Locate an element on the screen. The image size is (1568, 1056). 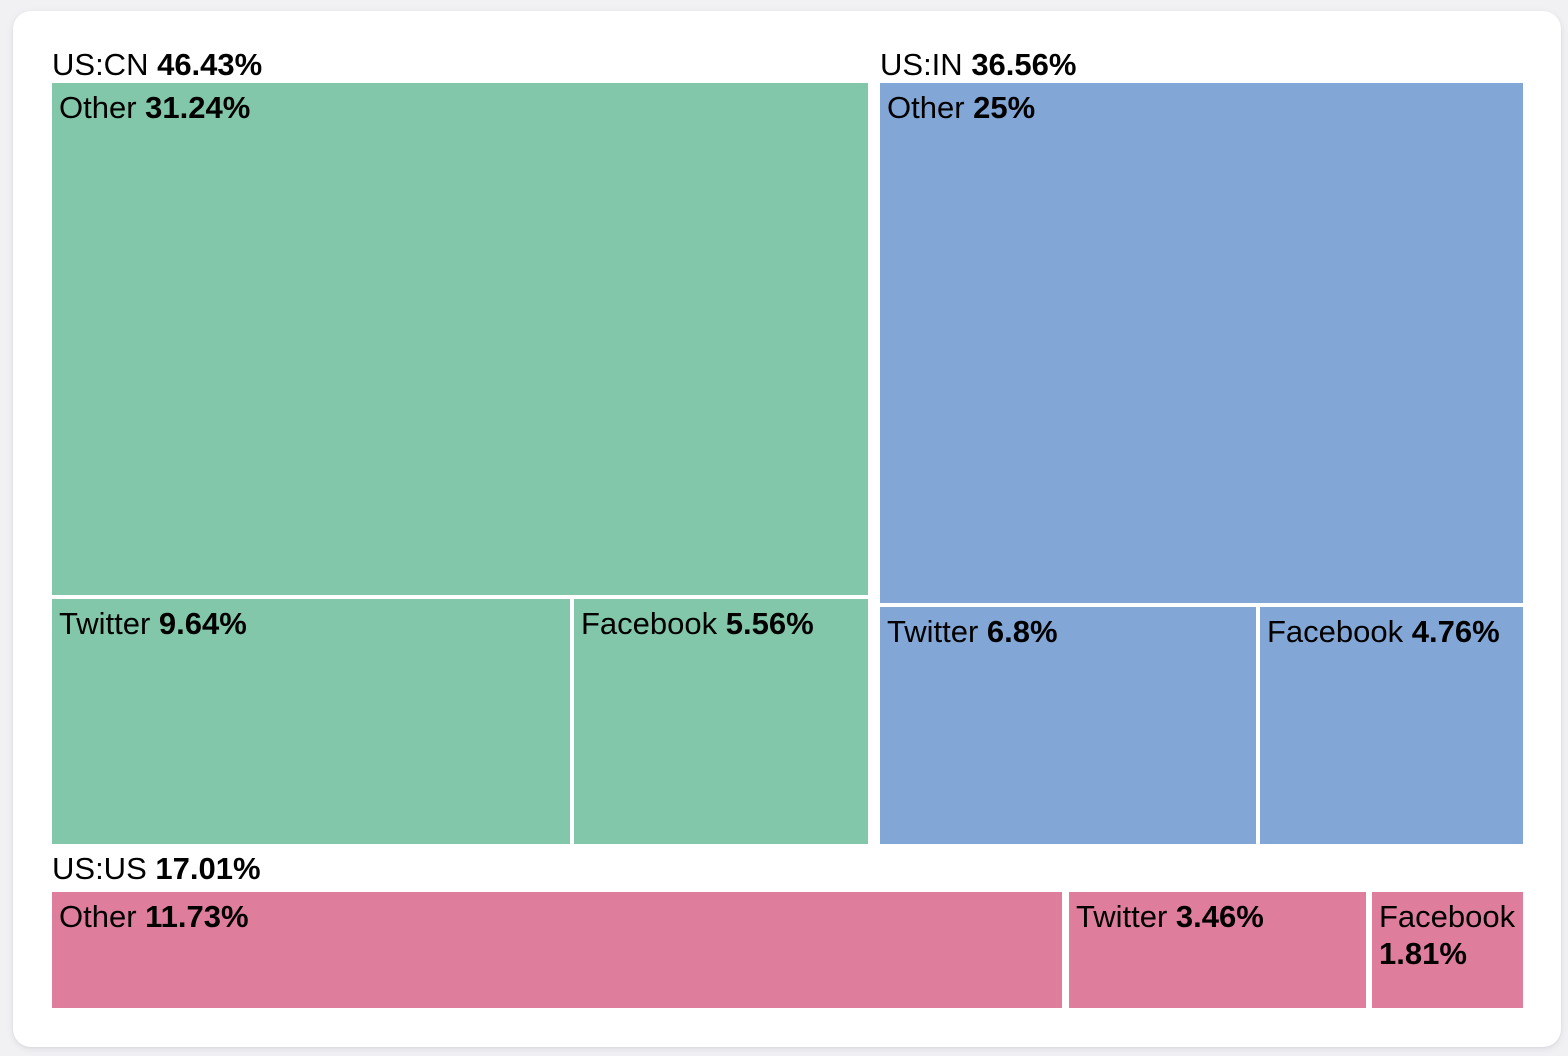
cell-value: 1.81% is located at coordinates (1423, 953).